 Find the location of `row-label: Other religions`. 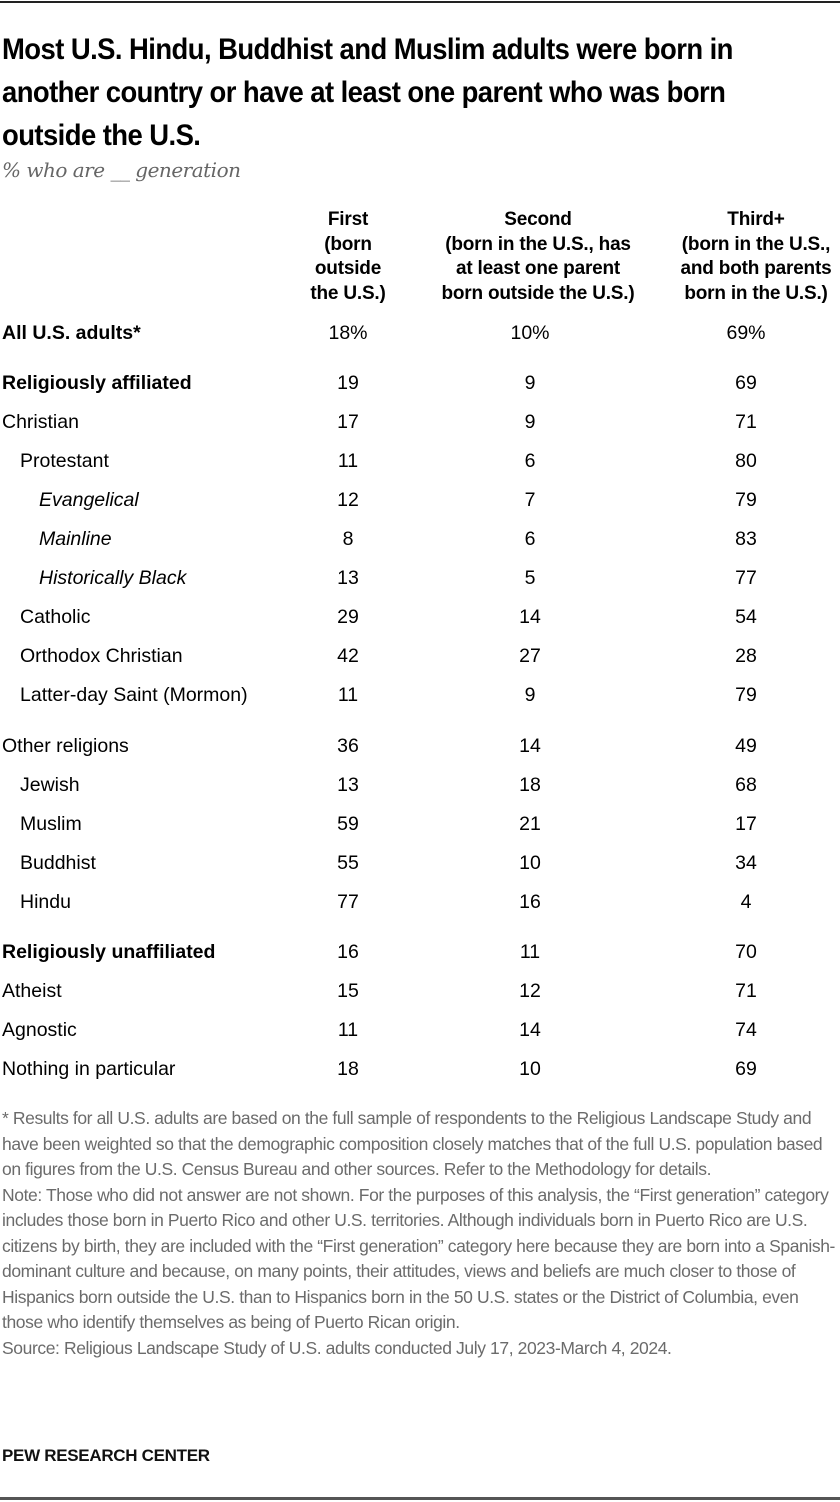

row-label: Other religions is located at coordinates (65, 746).